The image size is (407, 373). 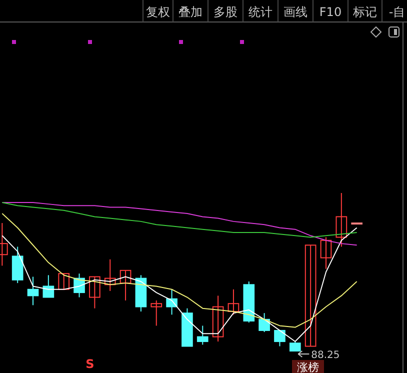 I want to click on annotation: 88.25, so click(x=325, y=355).